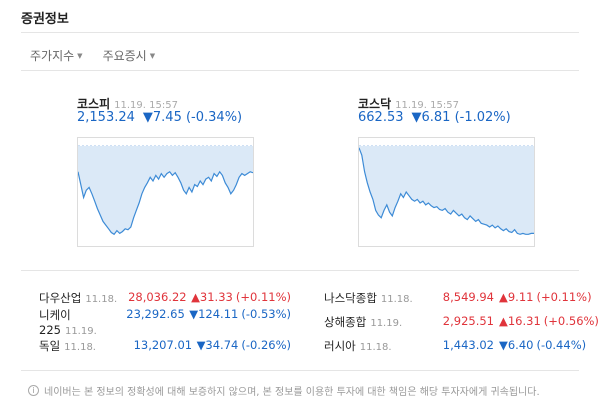  I want to click on kospi-header: 코스피 11.19. 15:57, so click(127, 102).